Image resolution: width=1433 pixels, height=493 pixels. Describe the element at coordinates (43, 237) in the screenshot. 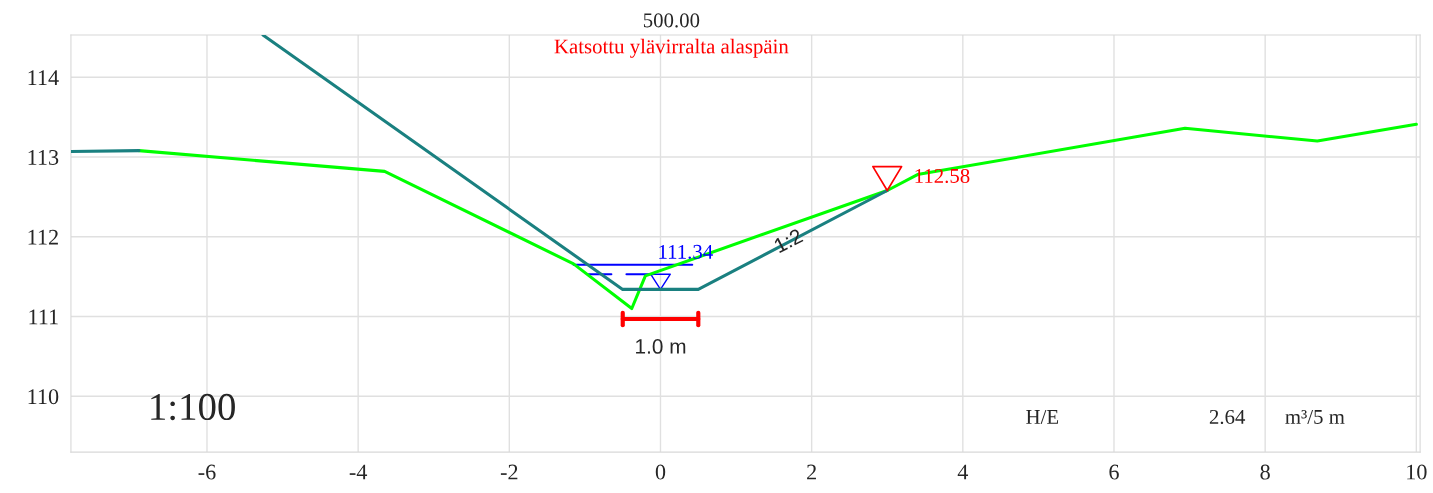

I see `y-tick-label: 112` at that location.